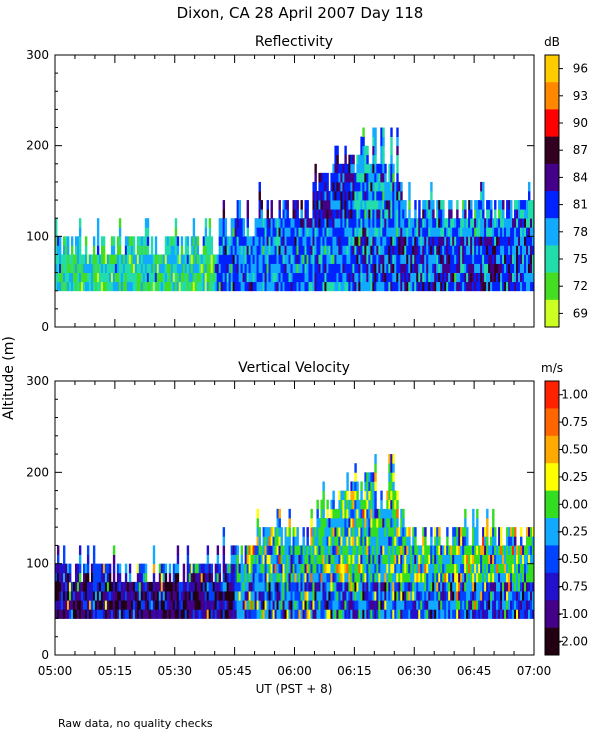 The height and width of the screenshot is (750, 600). I want to click on y-axis-label: Altitude (m), so click(9, 378).